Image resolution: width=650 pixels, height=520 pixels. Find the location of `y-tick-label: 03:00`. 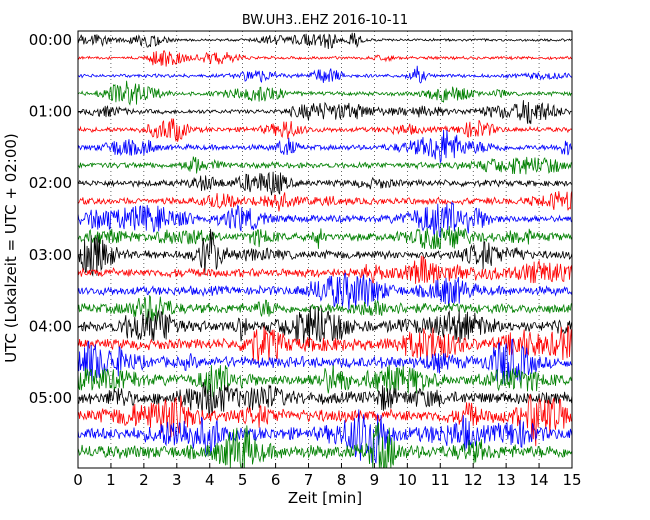

y-tick-label: 03:00 is located at coordinates (50, 255).